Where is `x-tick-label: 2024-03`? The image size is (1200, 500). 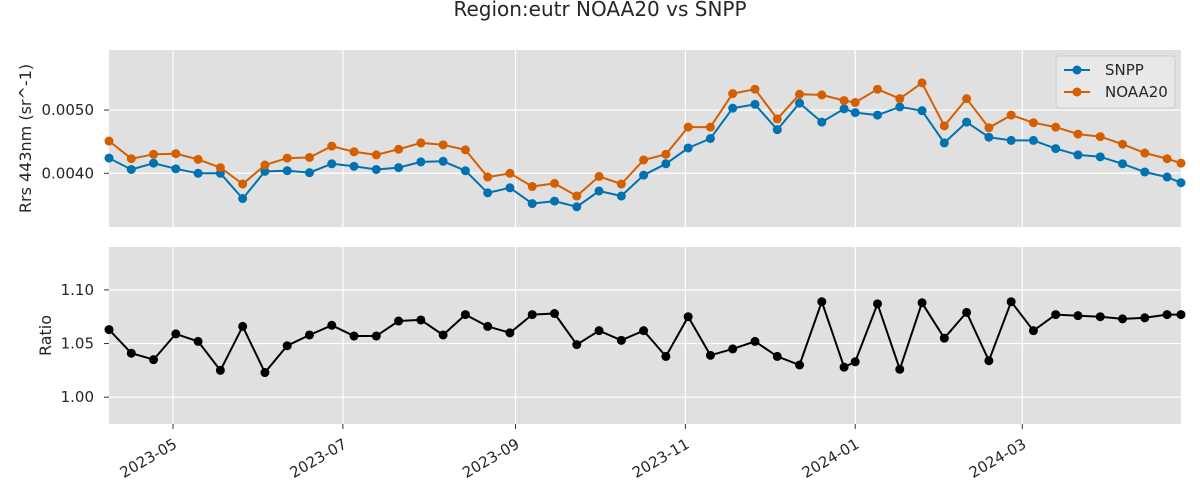 x-tick-label: 2024-03 is located at coordinates (997, 458).